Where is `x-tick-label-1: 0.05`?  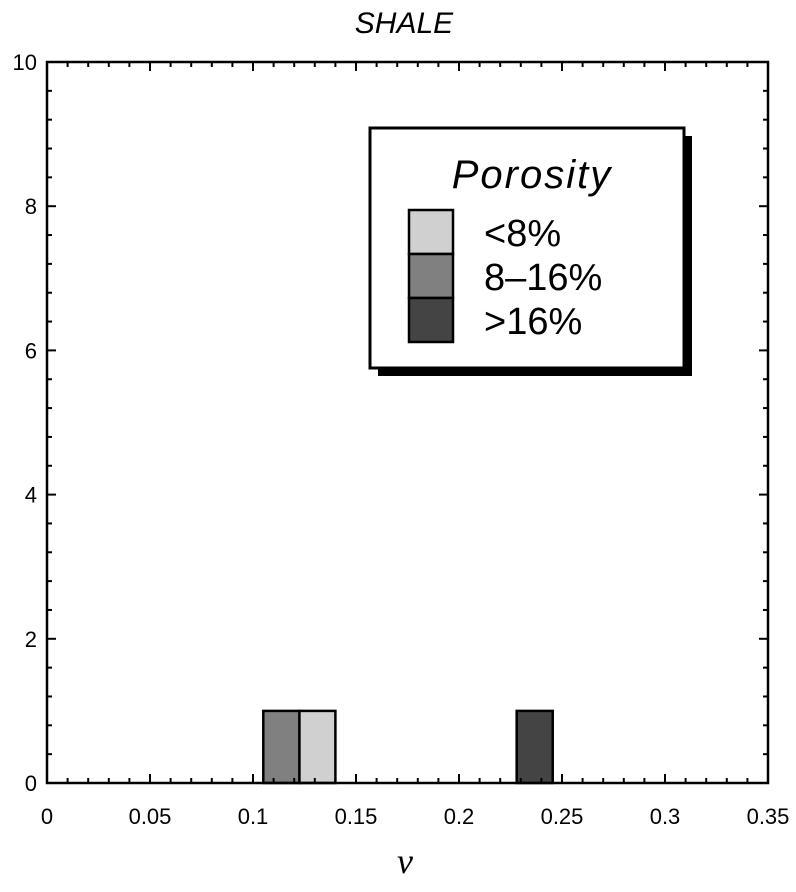
x-tick-label-1: 0.05 is located at coordinates (150, 816).